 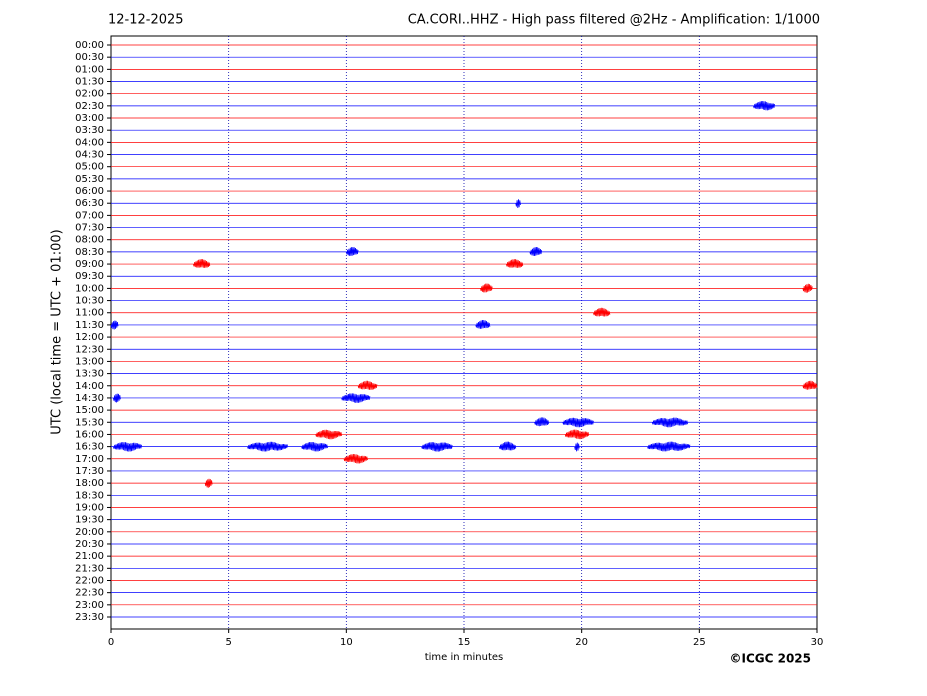 What do you see at coordinates (89, 155) in the screenshot?
I see `y-tick-label: 04:30` at bounding box center [89, 155].